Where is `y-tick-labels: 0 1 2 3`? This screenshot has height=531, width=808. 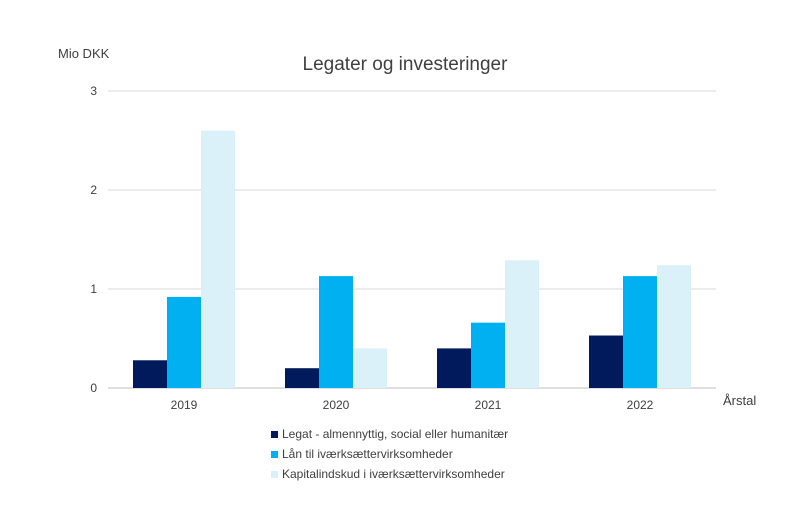
y-tick-labels: 0 1 2 3 is located at coordinates (93, 239).